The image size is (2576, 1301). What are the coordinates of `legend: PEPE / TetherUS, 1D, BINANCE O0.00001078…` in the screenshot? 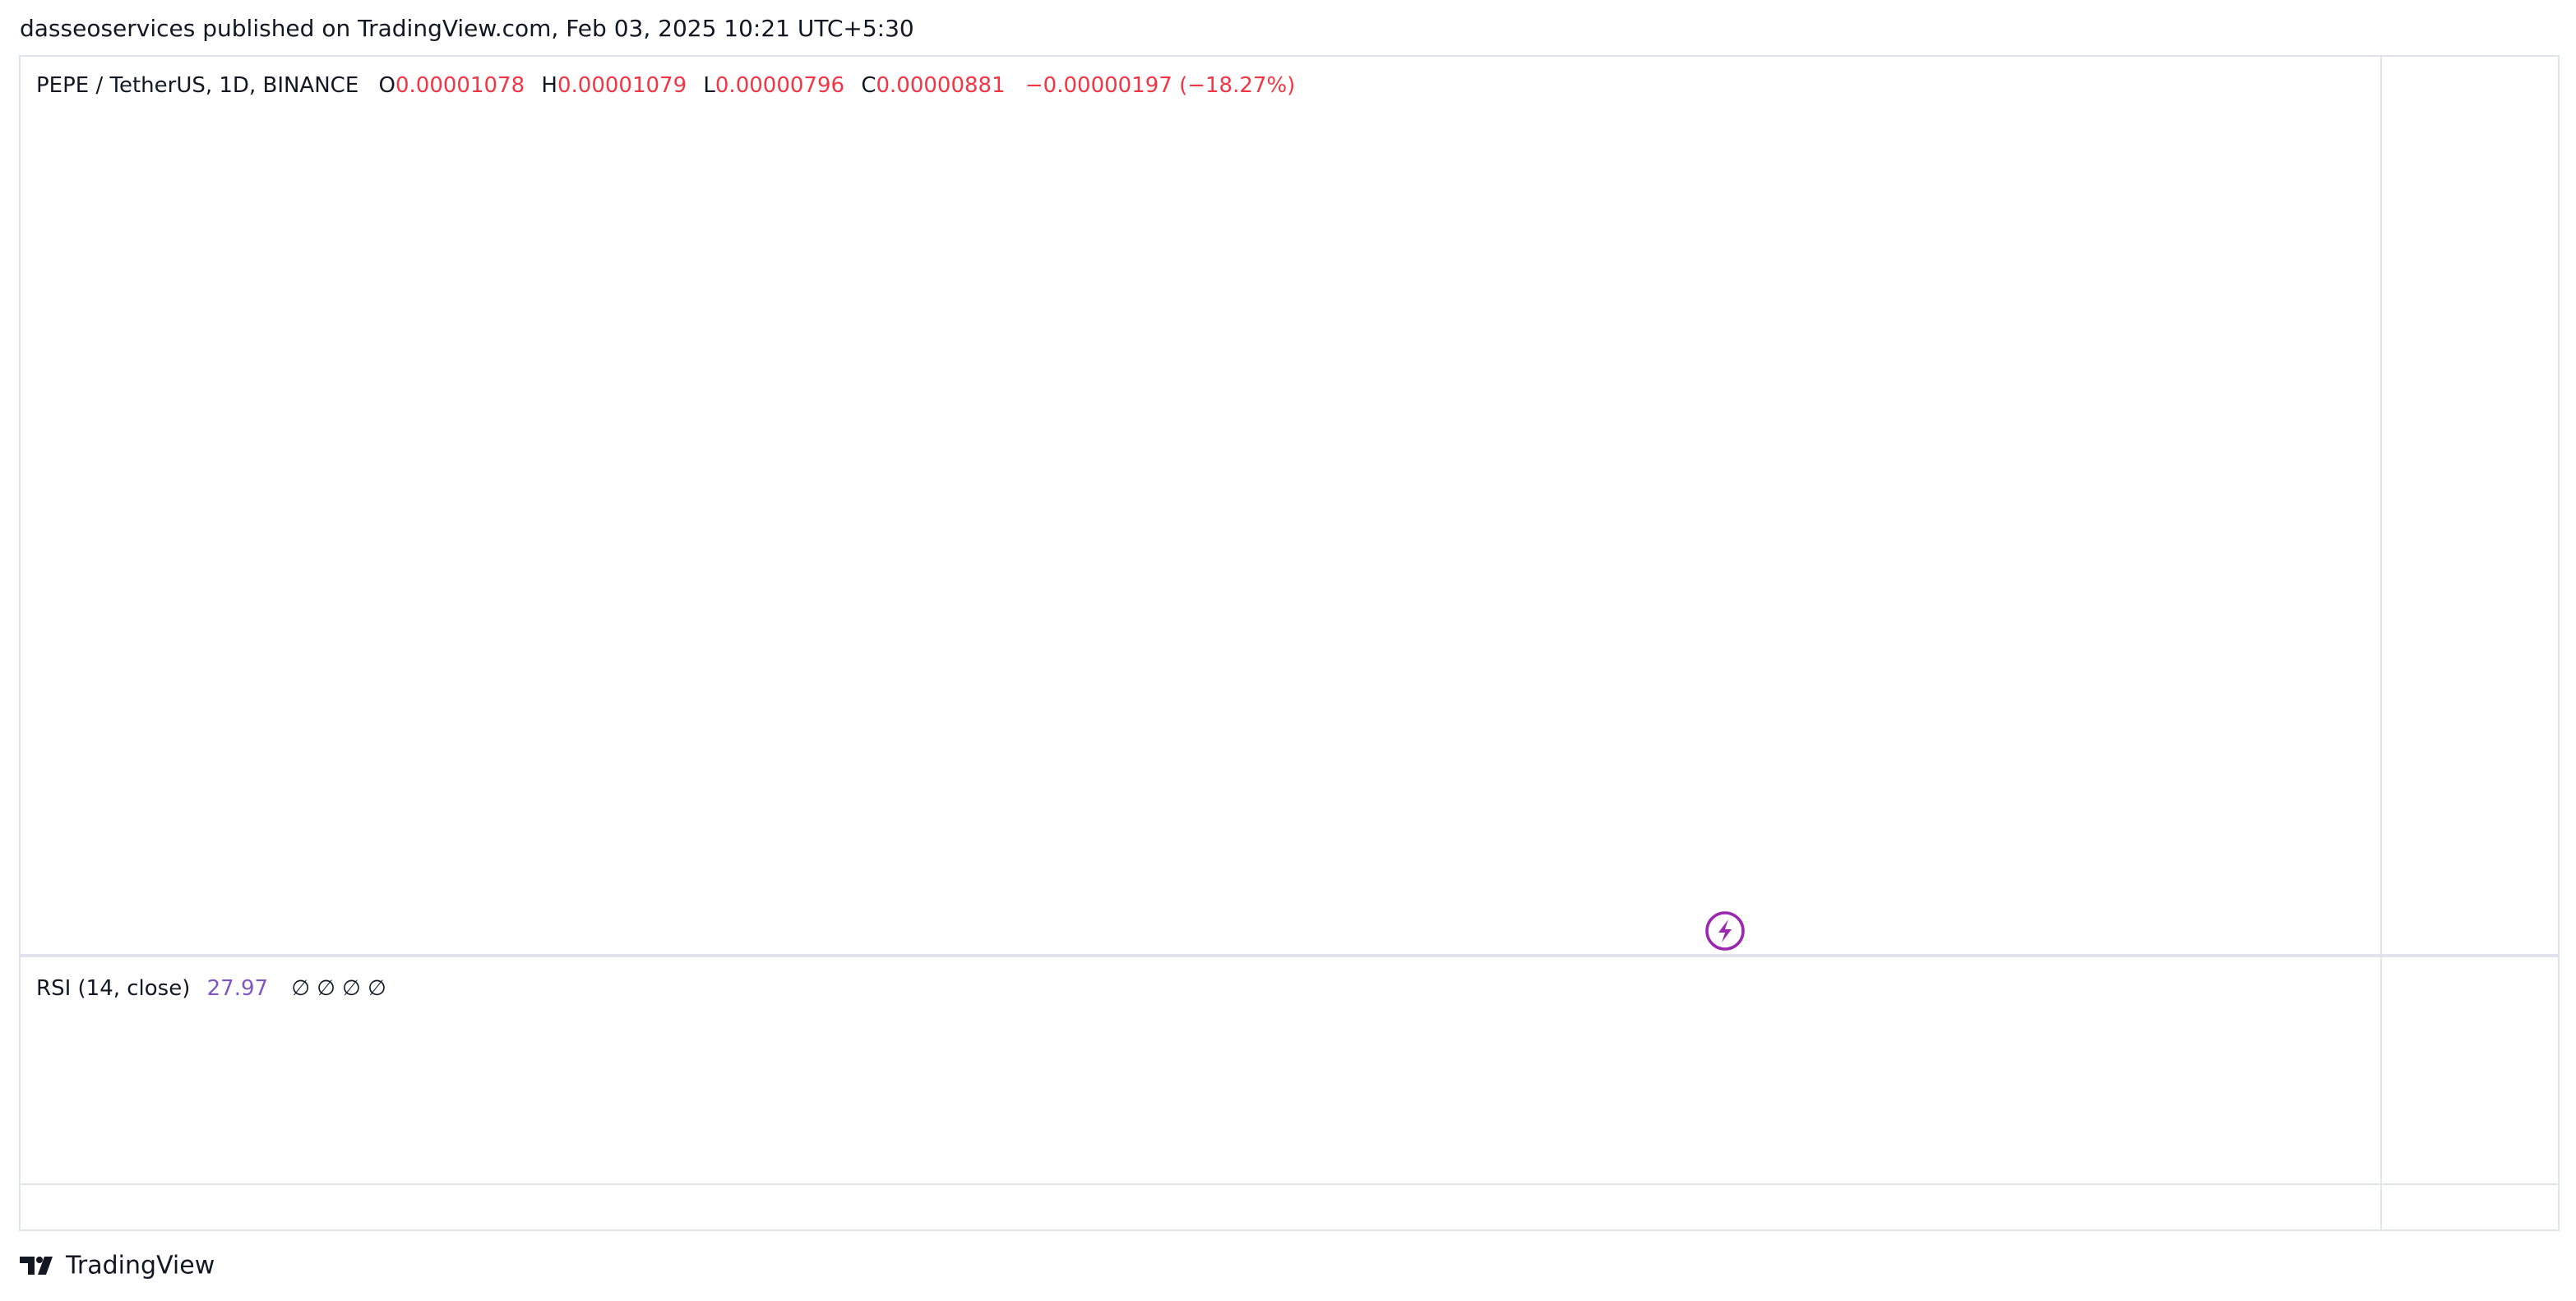 It's located at (665, 85).